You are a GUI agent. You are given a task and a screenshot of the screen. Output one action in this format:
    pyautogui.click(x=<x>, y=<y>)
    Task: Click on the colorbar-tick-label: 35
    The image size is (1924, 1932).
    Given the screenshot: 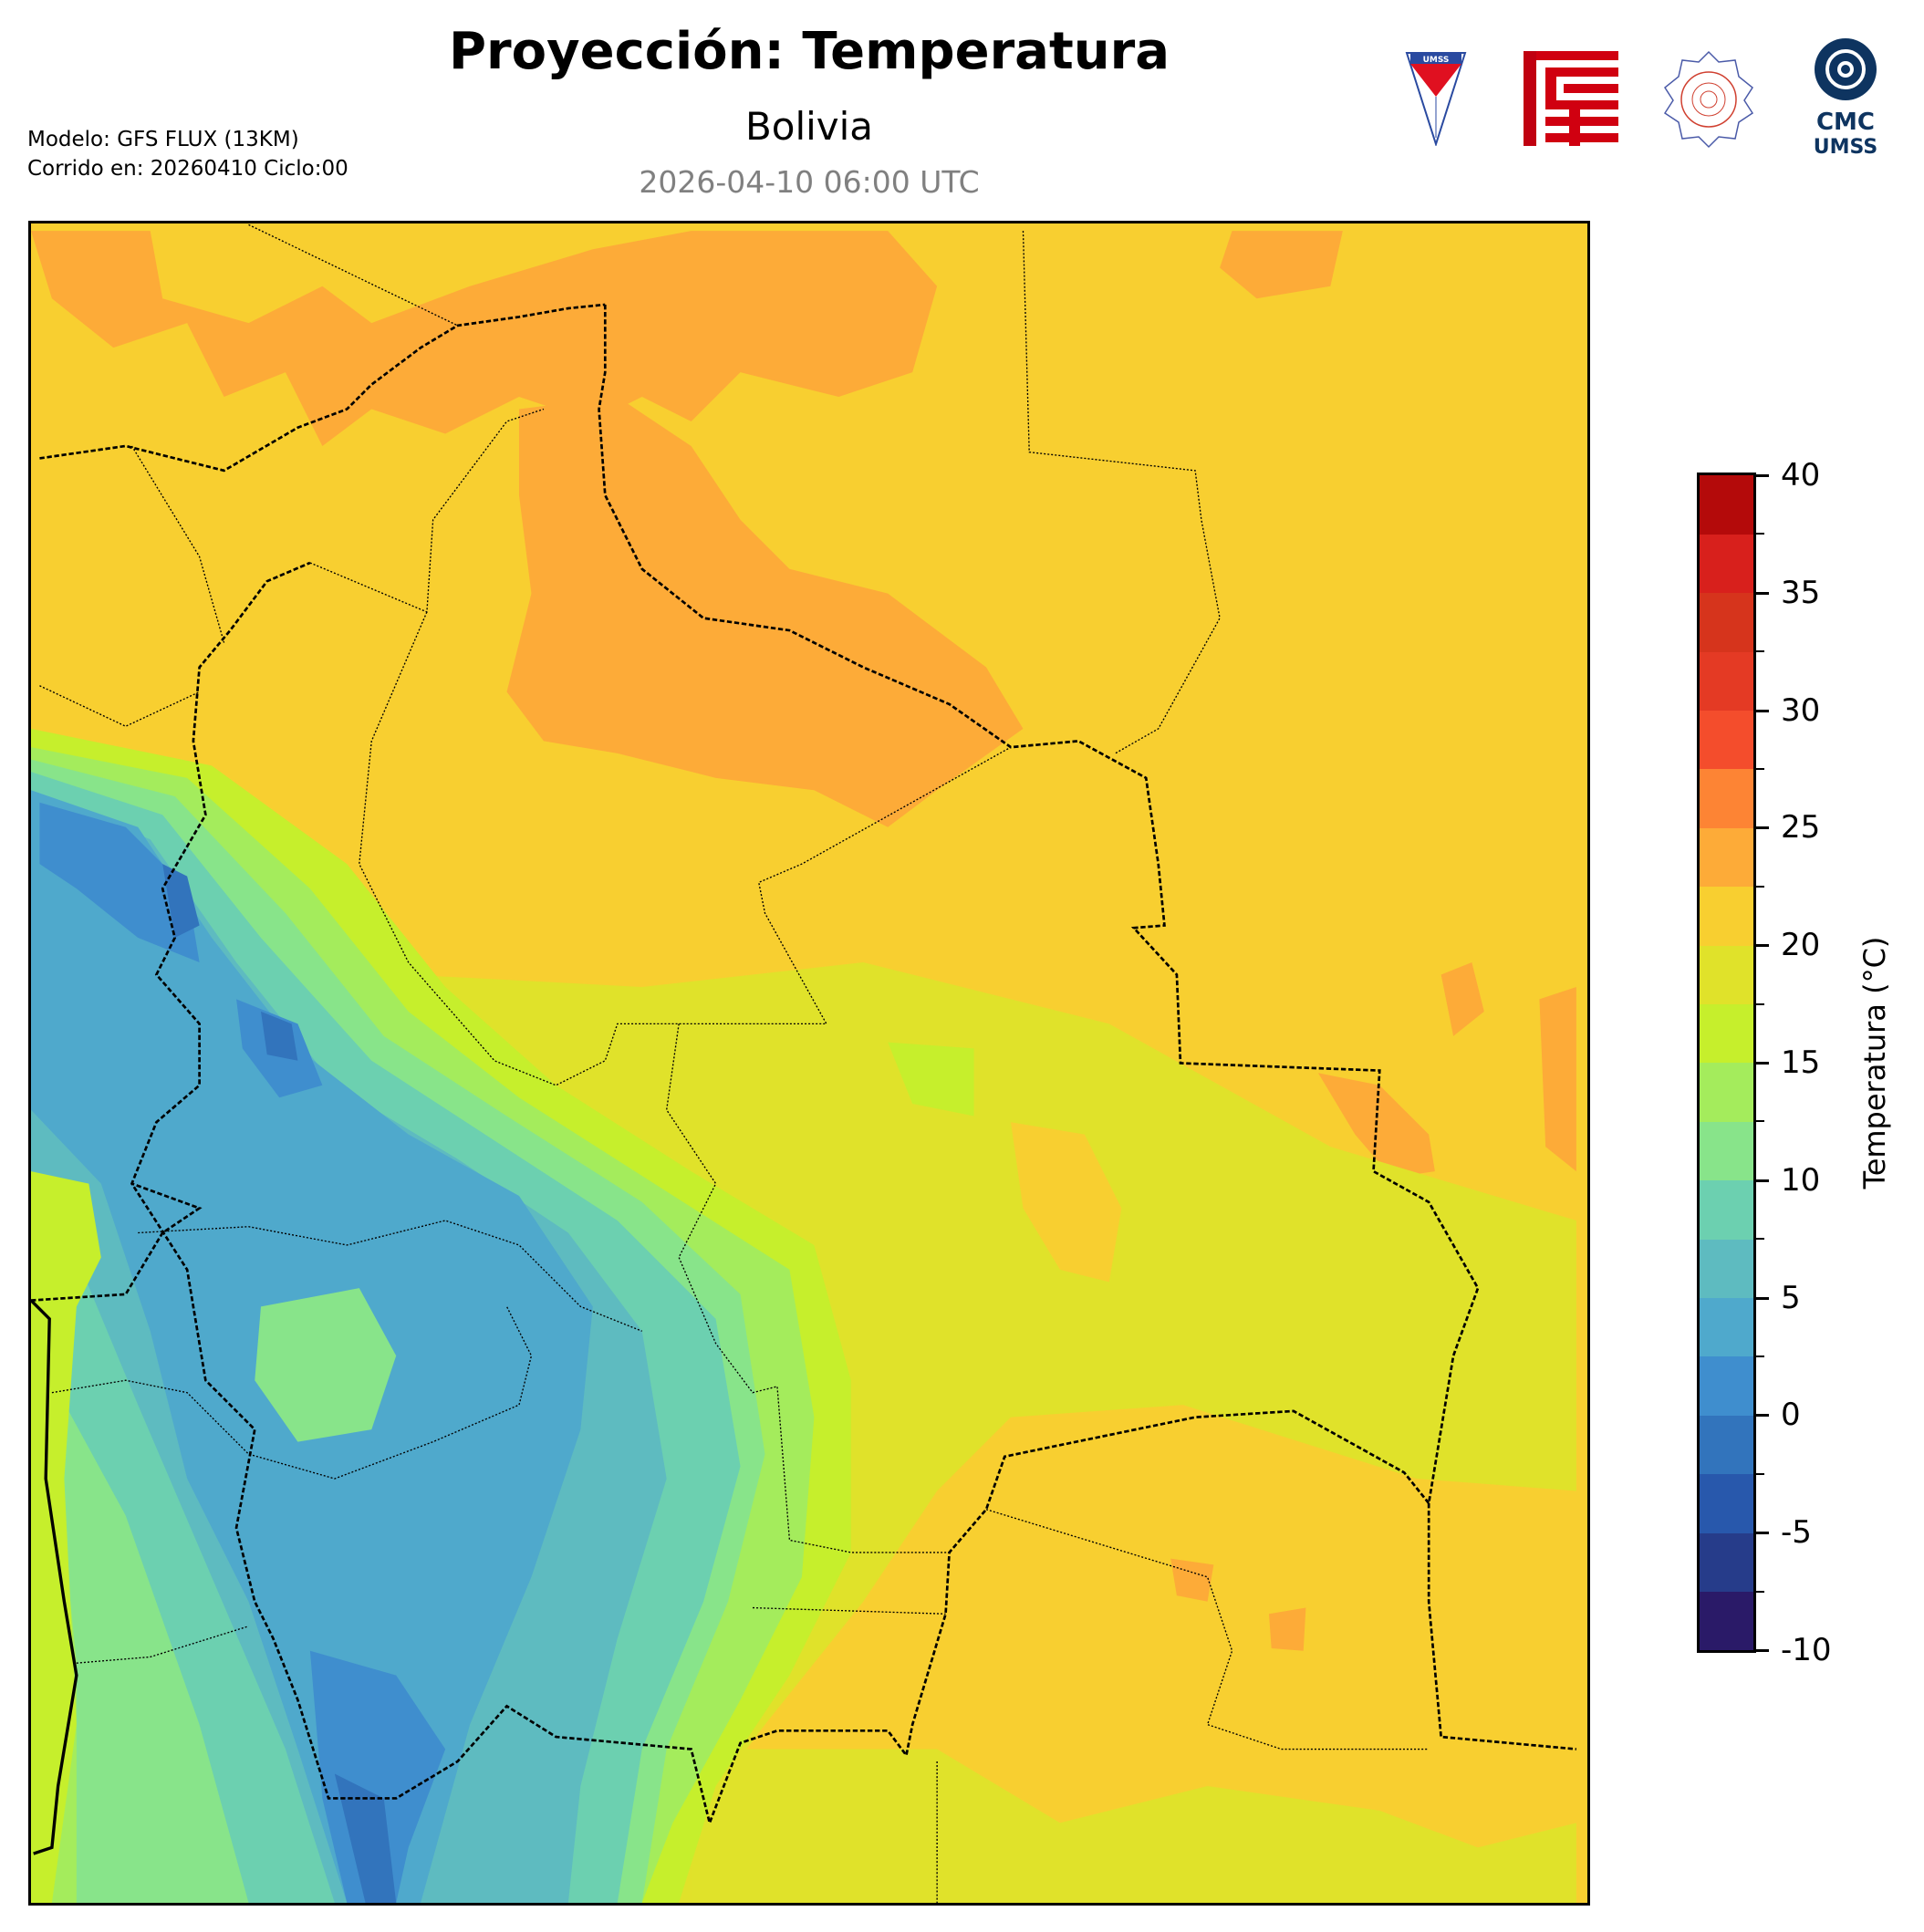 What is the action you would take?
    pyautogui.click(x=1801, y=592)
    